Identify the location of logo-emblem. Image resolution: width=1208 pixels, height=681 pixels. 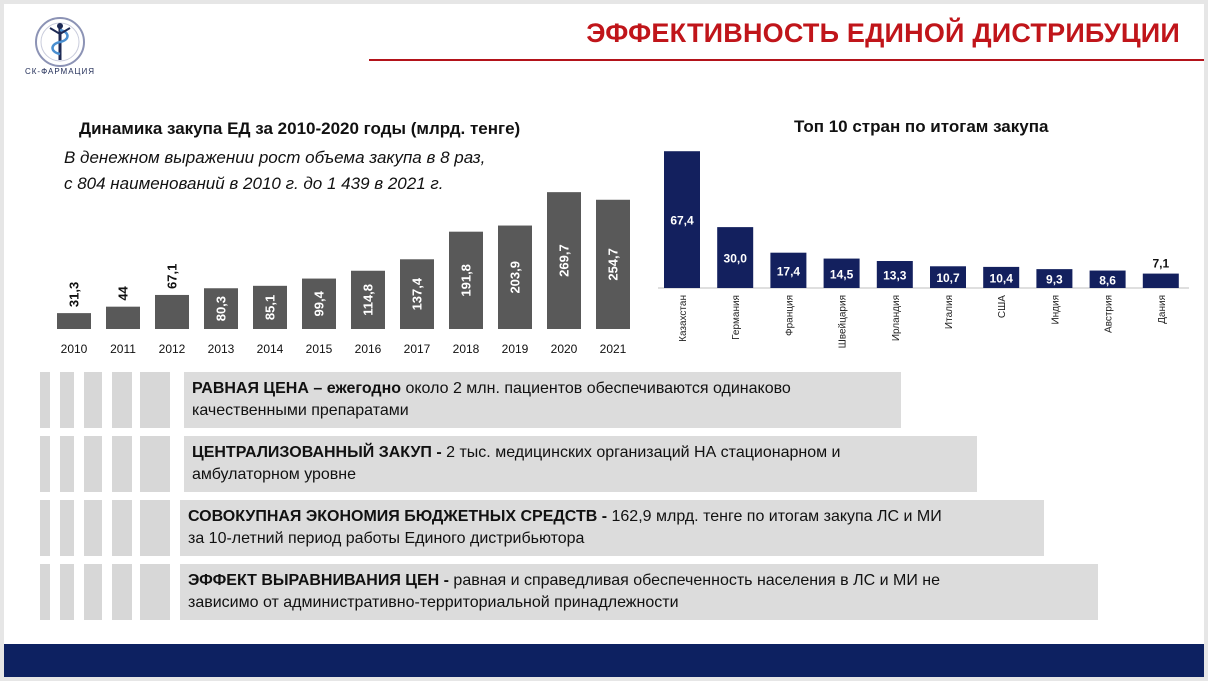
(60, 42).